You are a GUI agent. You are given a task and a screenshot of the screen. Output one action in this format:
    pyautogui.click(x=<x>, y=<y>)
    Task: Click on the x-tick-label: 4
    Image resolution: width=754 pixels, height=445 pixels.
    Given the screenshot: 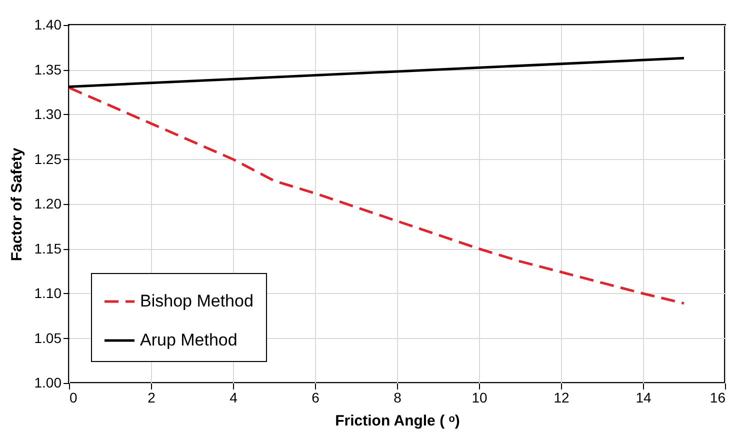 What is the action you would take?
    pyautogui.click(x=234, y=398)
    